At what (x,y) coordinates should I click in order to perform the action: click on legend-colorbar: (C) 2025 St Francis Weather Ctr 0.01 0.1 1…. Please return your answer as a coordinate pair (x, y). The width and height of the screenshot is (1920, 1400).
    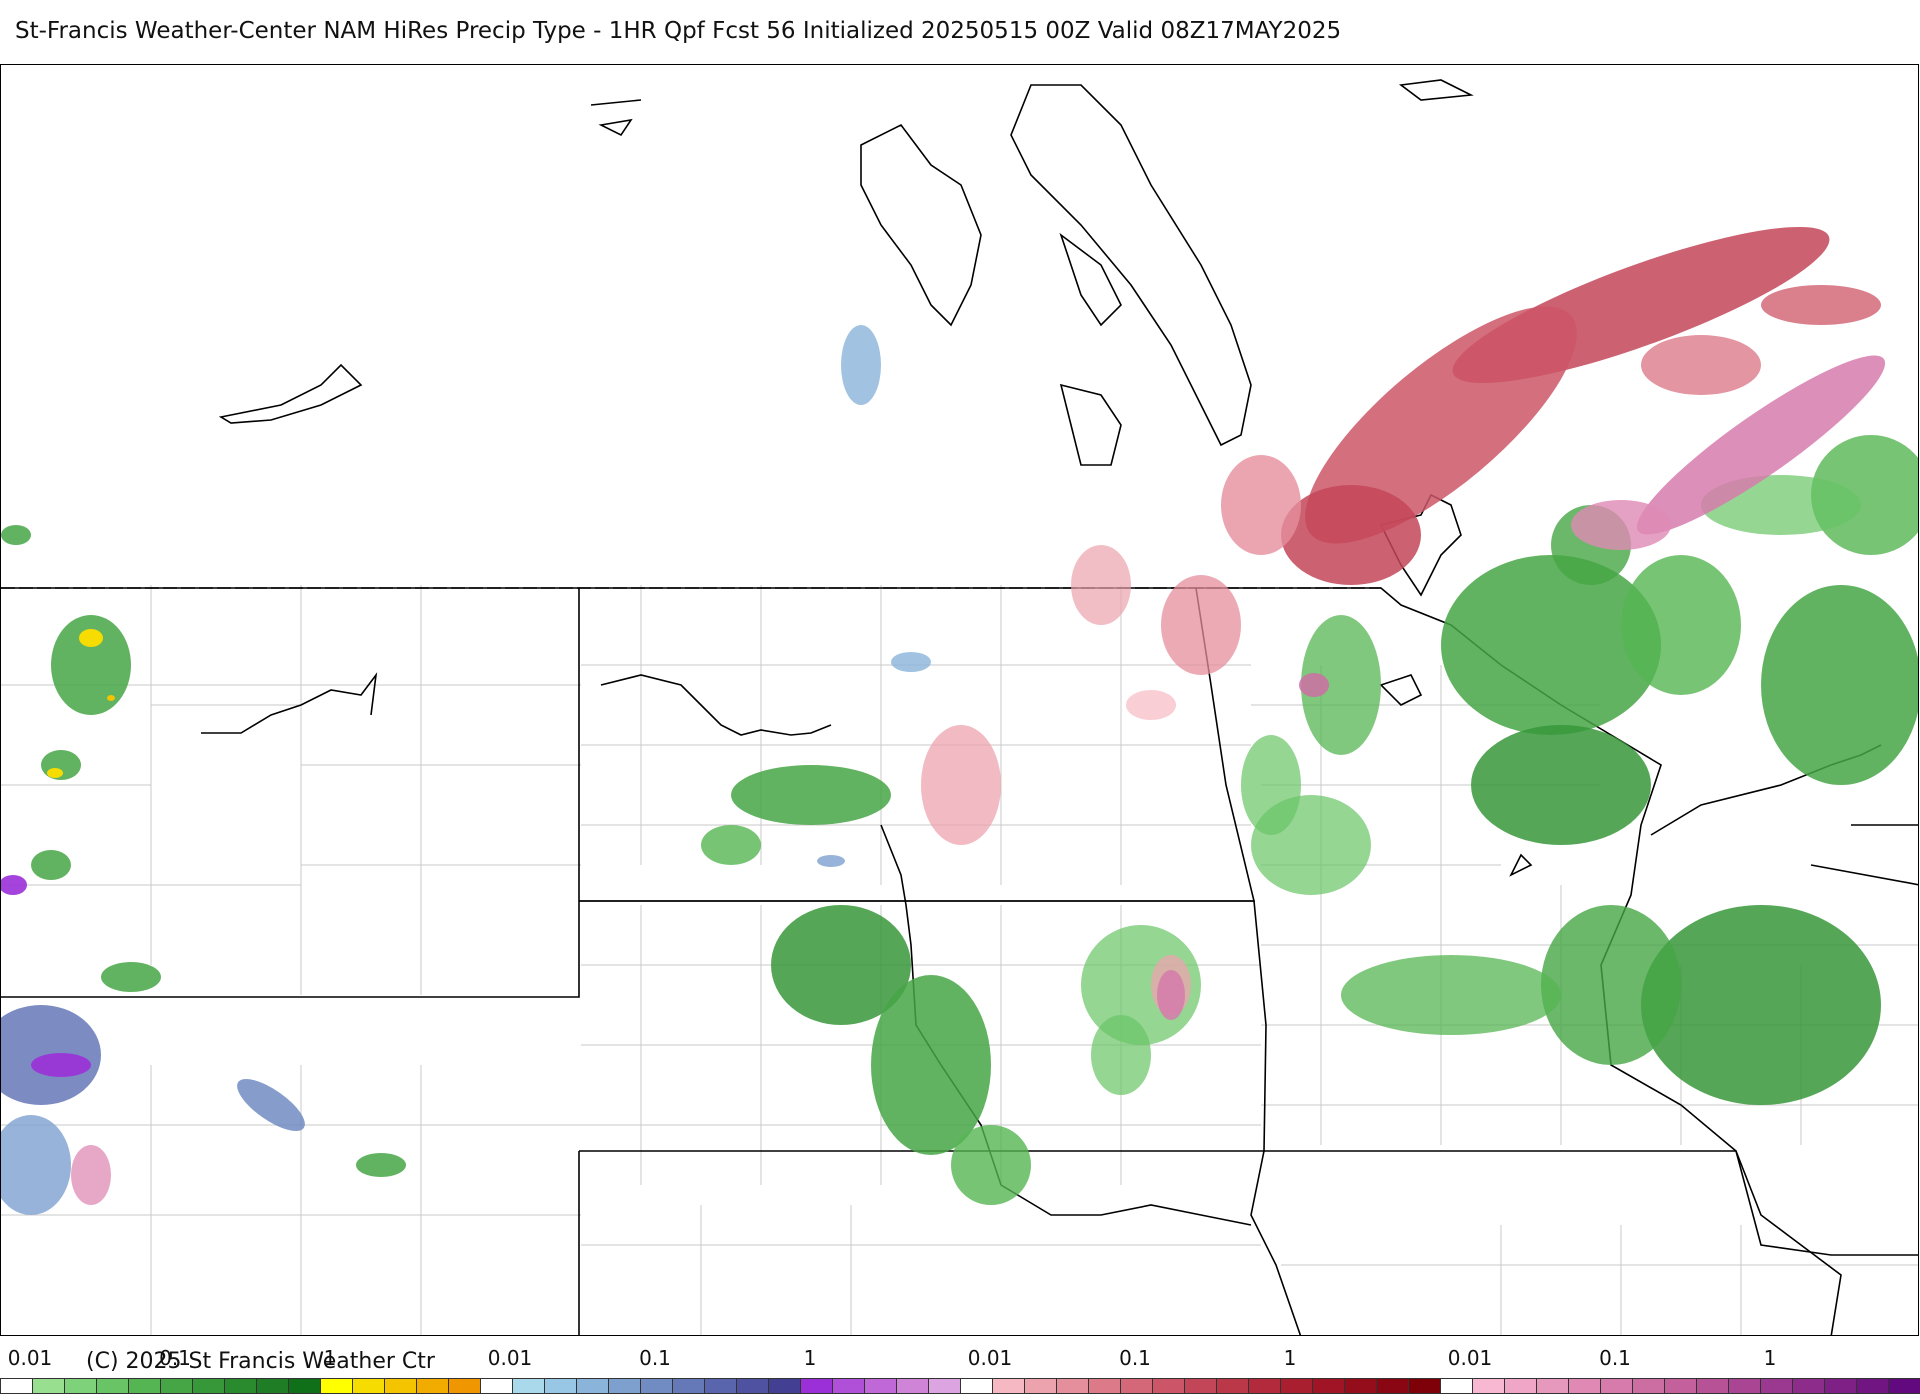
    Looking at the image, I should click on (960, 1368).